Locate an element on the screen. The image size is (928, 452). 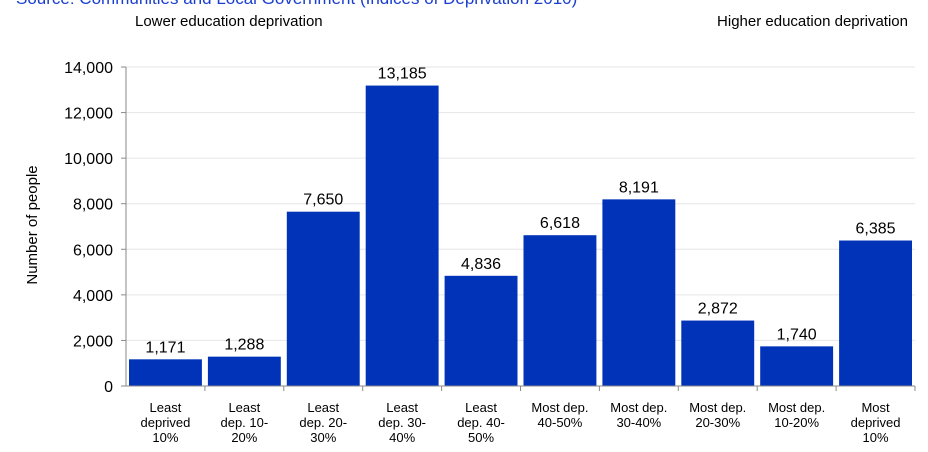
x-tick-label: Most dep. 20-30% is located at coordinates (717, 415).